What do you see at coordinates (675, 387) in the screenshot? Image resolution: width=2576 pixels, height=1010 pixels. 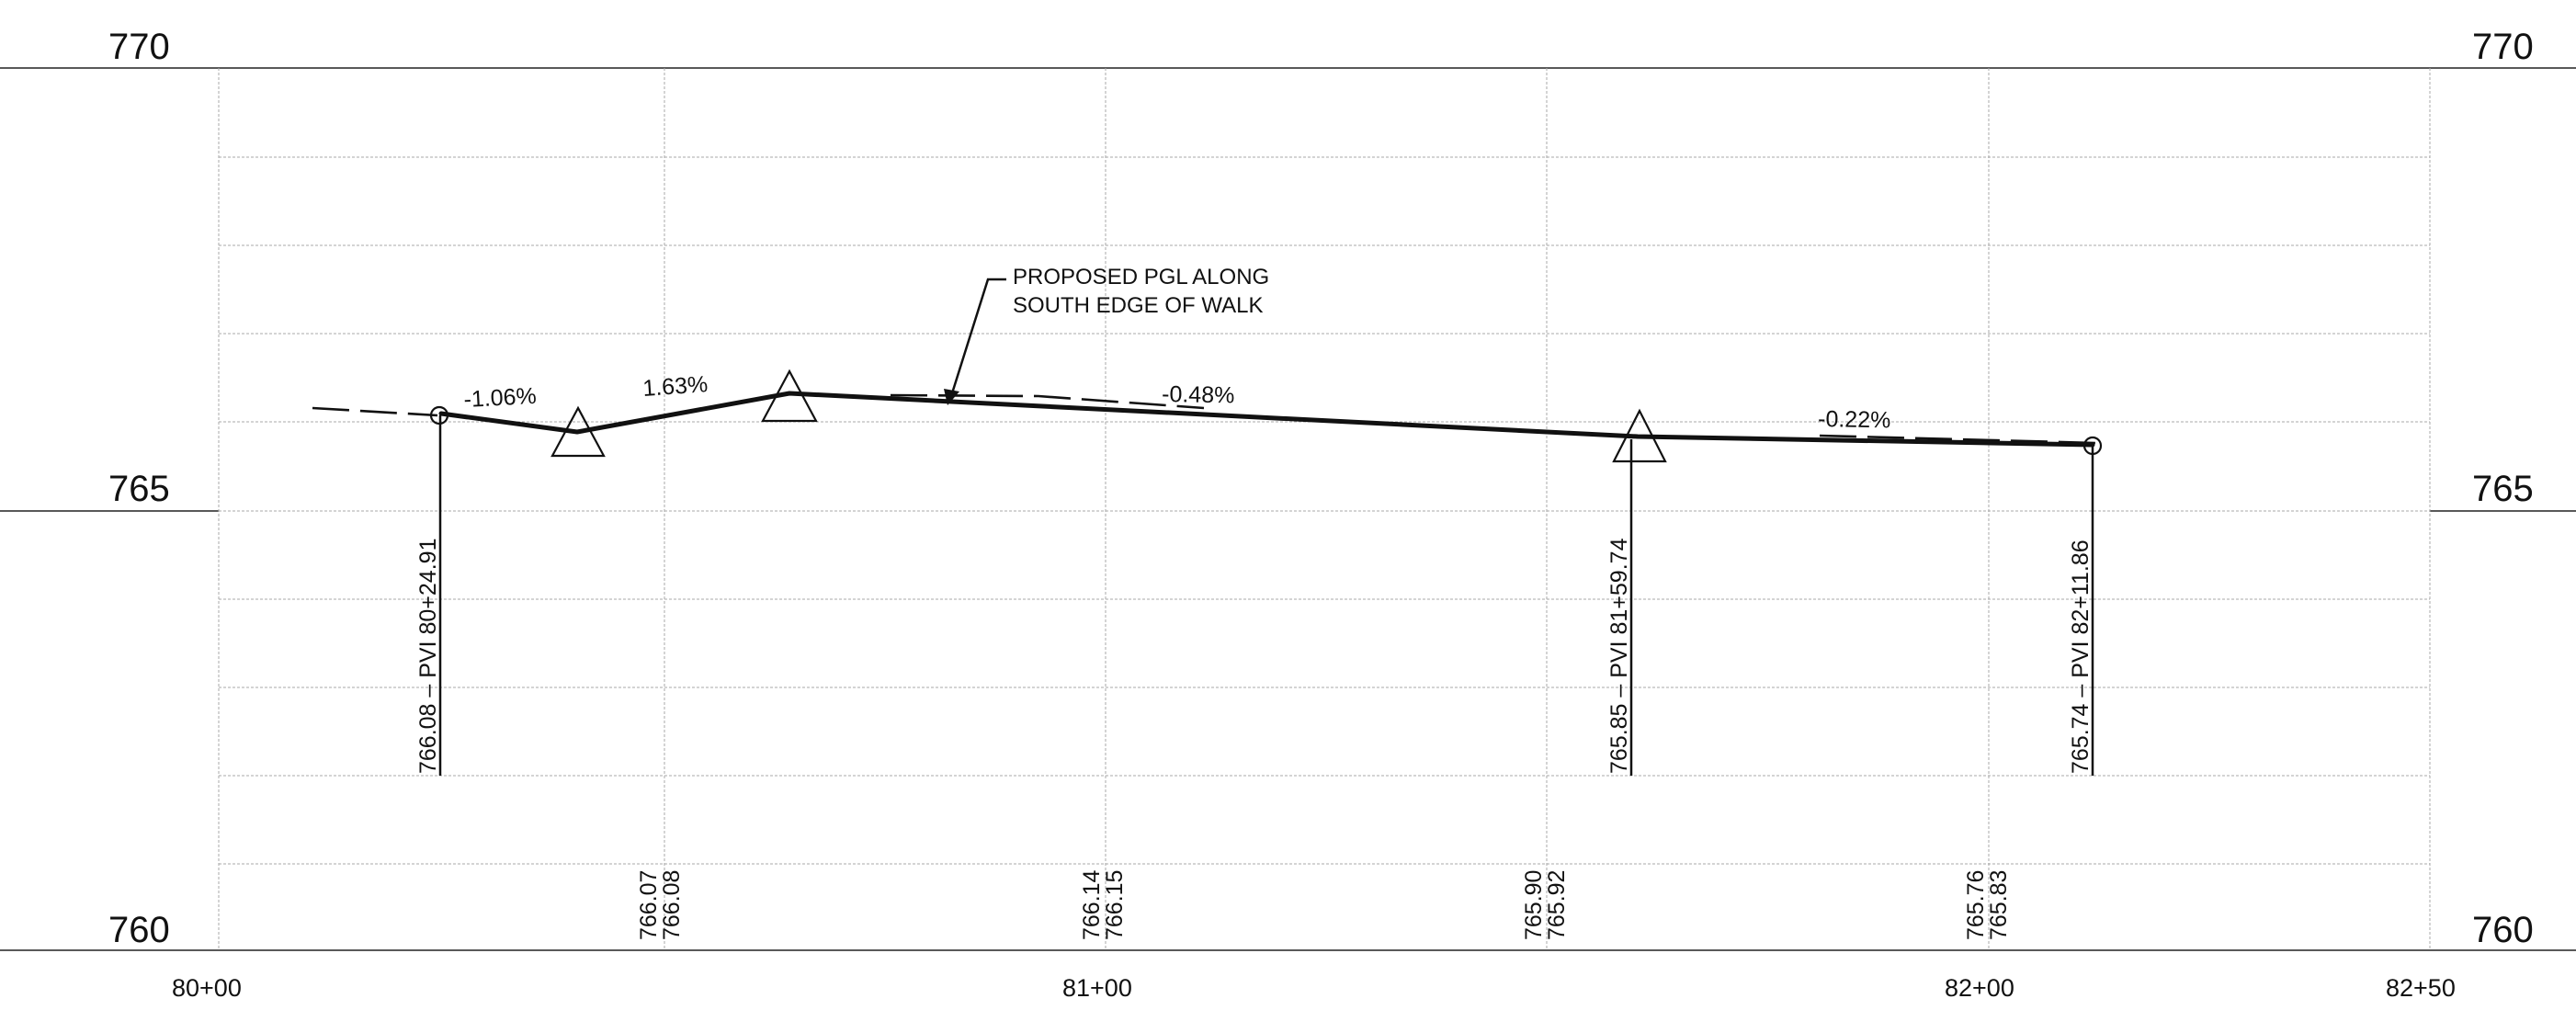 I see `grade-label-2: 1.63%` at bounding box center [675, 387].